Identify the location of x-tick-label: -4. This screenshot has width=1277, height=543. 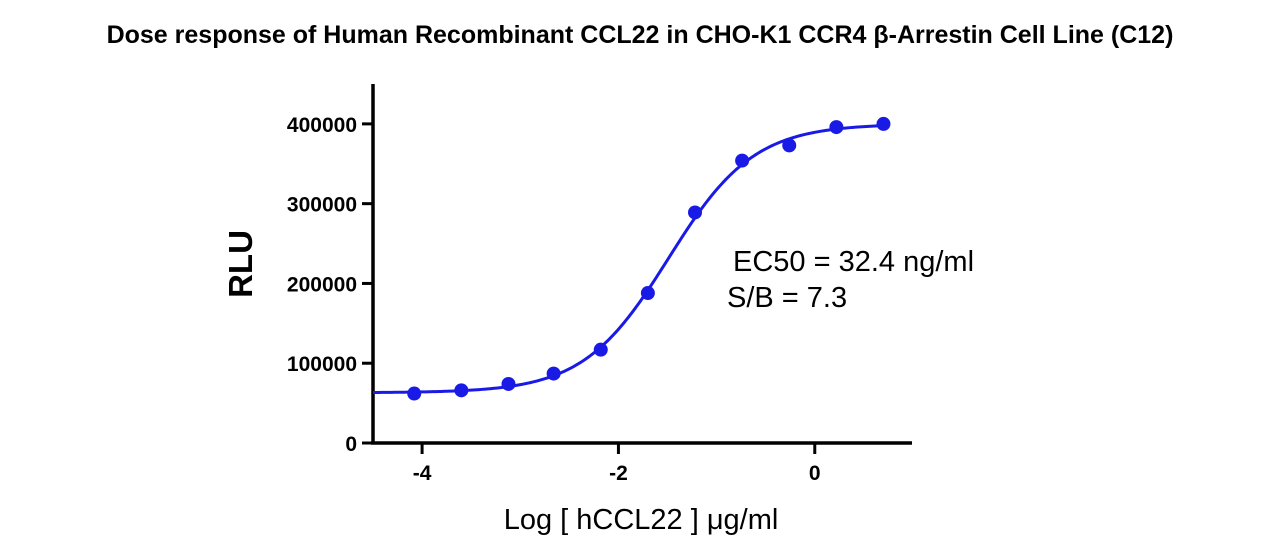
(422, 473).